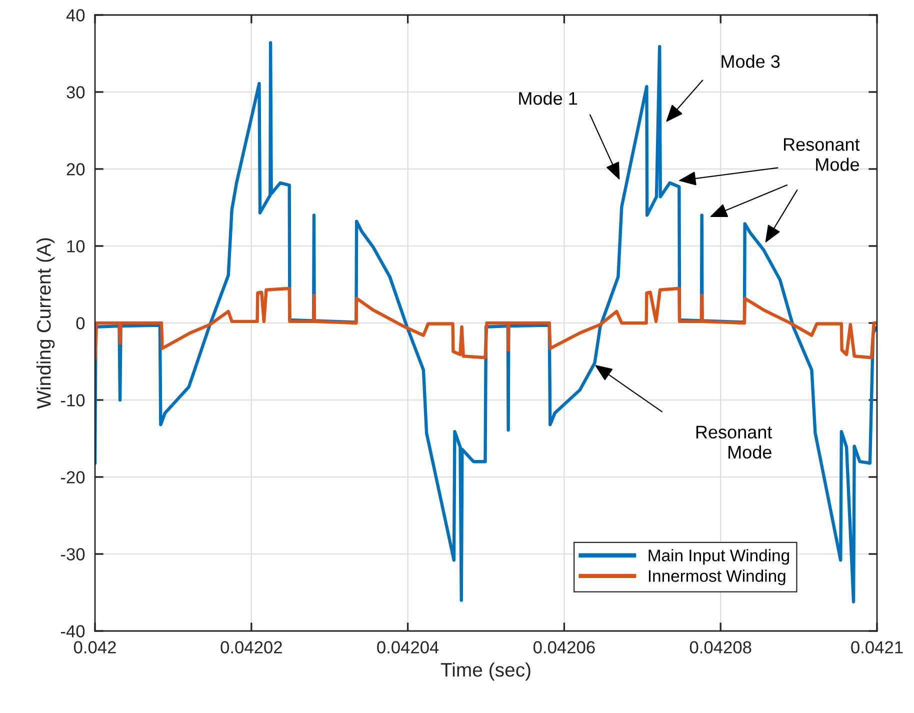  Describe the element at coordinates (80, 323) in the screenshot. I see `y-tick-label: 0` at that location.